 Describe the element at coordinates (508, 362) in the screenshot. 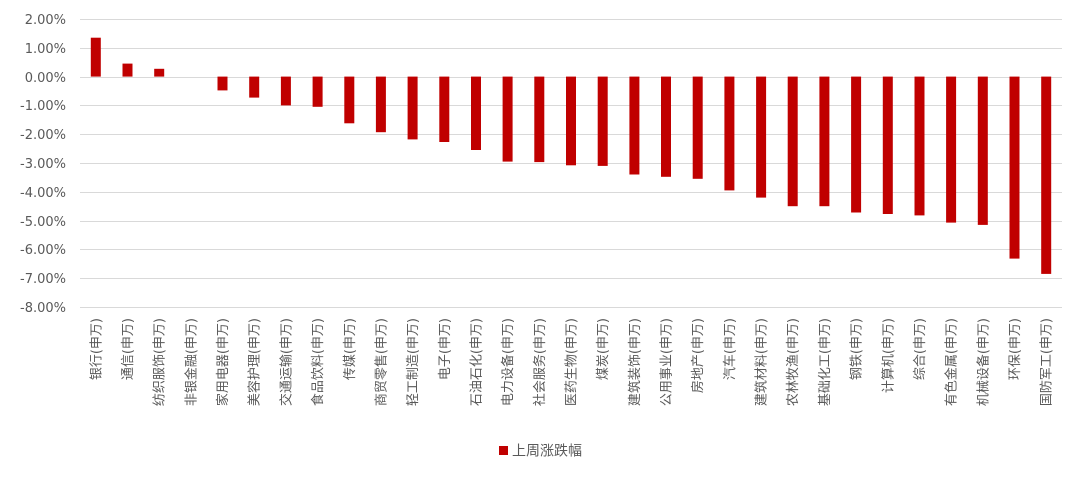

I see `x-category-label: 电力设备(申万)` at that location.